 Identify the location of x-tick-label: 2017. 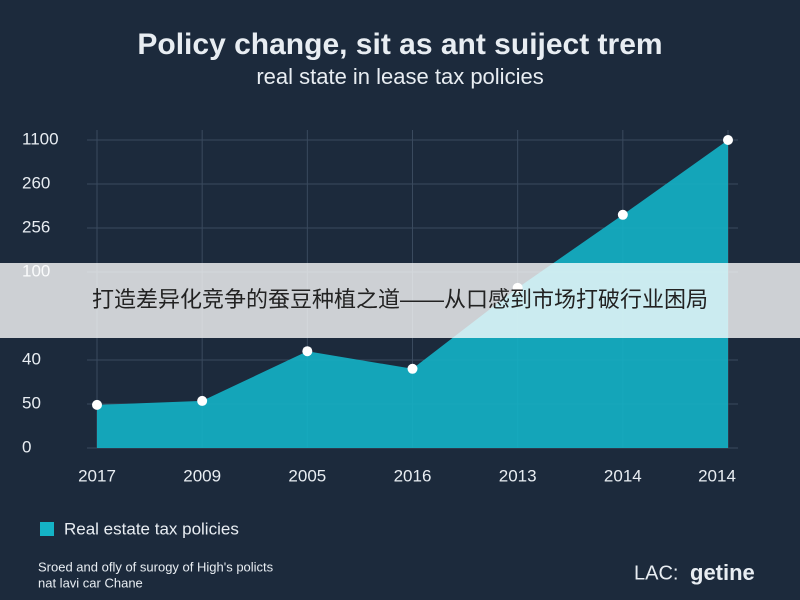
(97, 475).